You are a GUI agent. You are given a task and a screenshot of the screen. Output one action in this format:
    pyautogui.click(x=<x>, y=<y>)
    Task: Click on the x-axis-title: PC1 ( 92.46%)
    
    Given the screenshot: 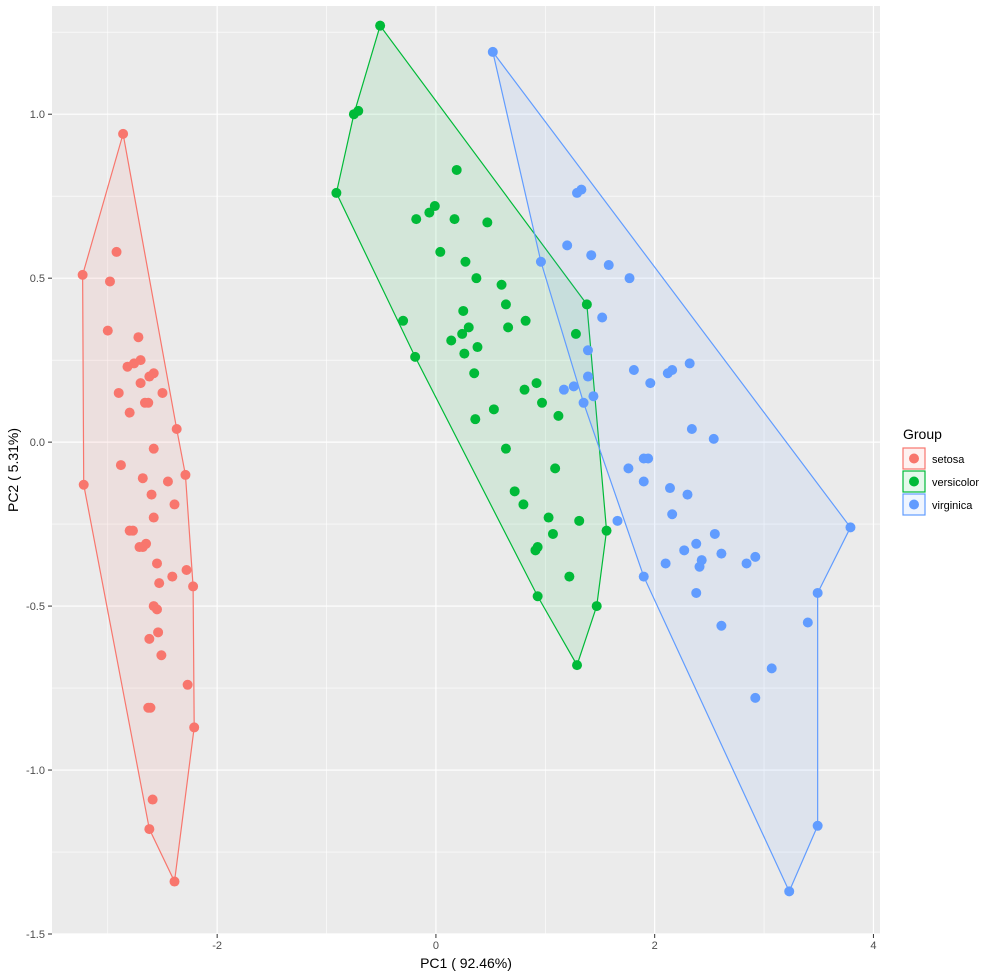 What is the action you would take?
    pyautogui.click(x=466, y=963)
    